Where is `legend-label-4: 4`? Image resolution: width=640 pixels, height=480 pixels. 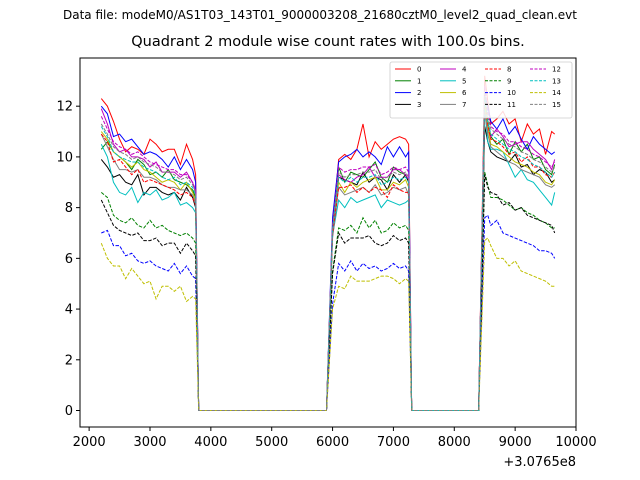 legend-label-4: 4 is located at coordinates (464, 70).